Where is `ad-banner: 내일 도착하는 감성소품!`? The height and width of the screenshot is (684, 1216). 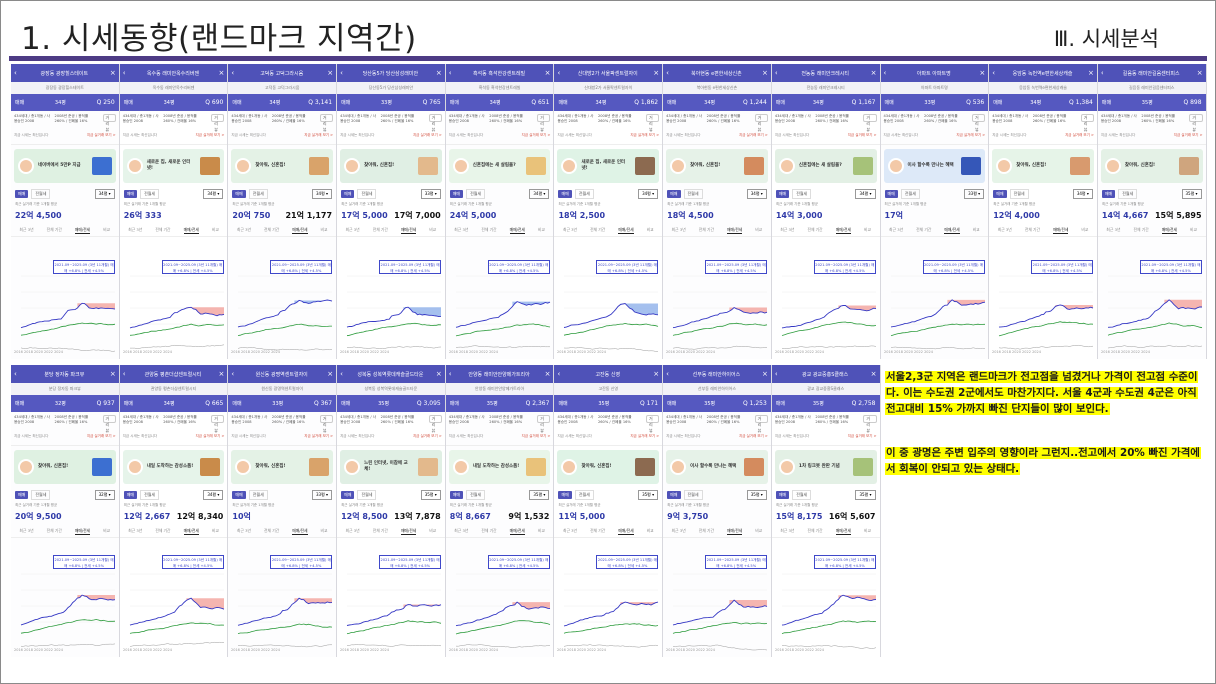
ad-banner: 내일 도착하는 감성소품! is located at coordinates (499, 467).